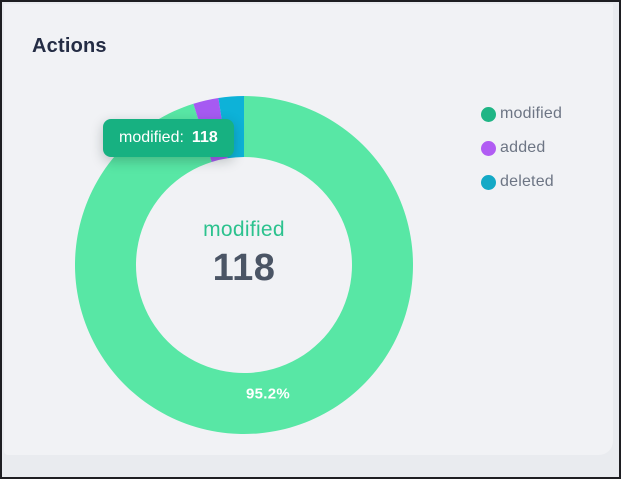 This screenshot has width=621, height=479. I want to click on legend-dot-modified, so click(488, 114).